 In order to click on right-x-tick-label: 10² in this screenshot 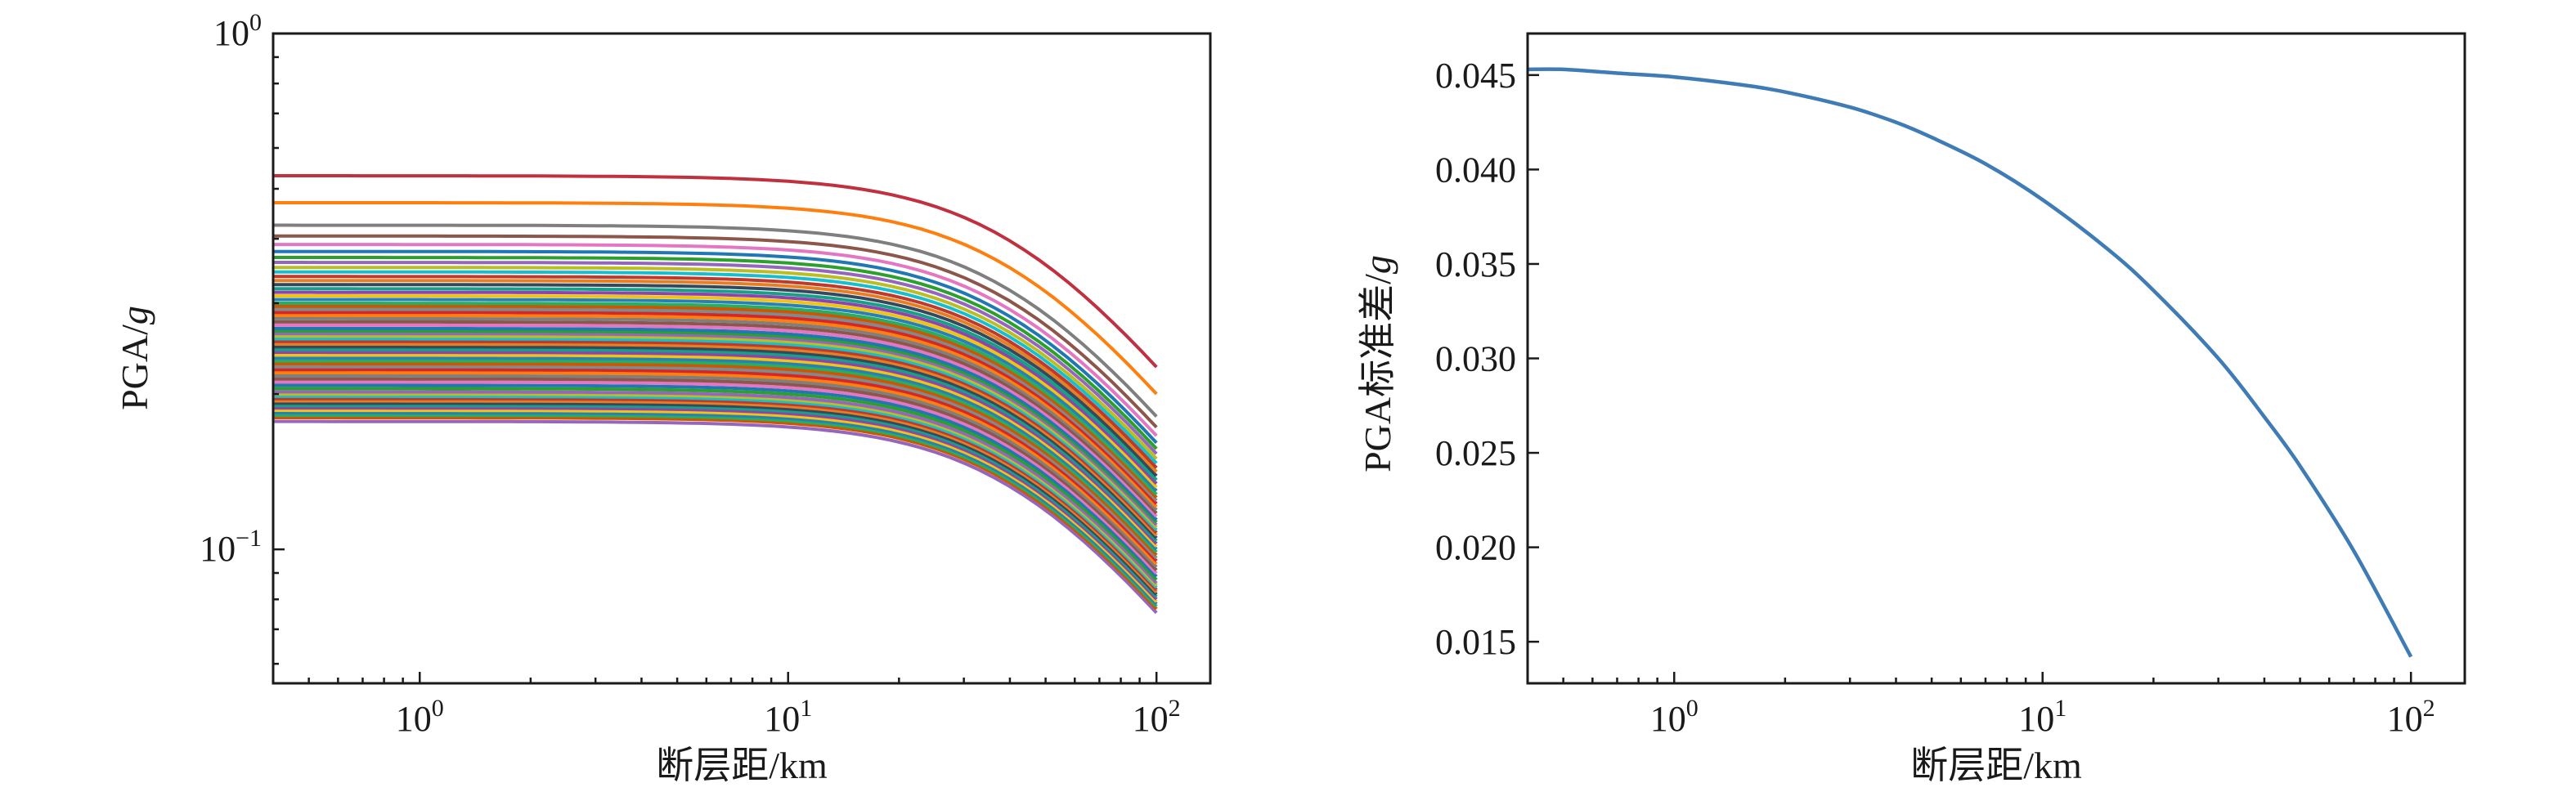, I will do `click(2411, 717)`.